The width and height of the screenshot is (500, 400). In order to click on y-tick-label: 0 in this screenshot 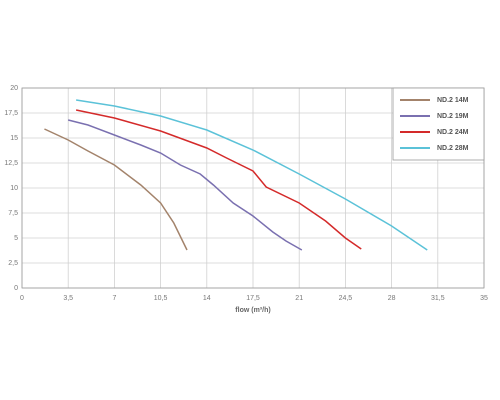, I will do `click(16, 288)`.